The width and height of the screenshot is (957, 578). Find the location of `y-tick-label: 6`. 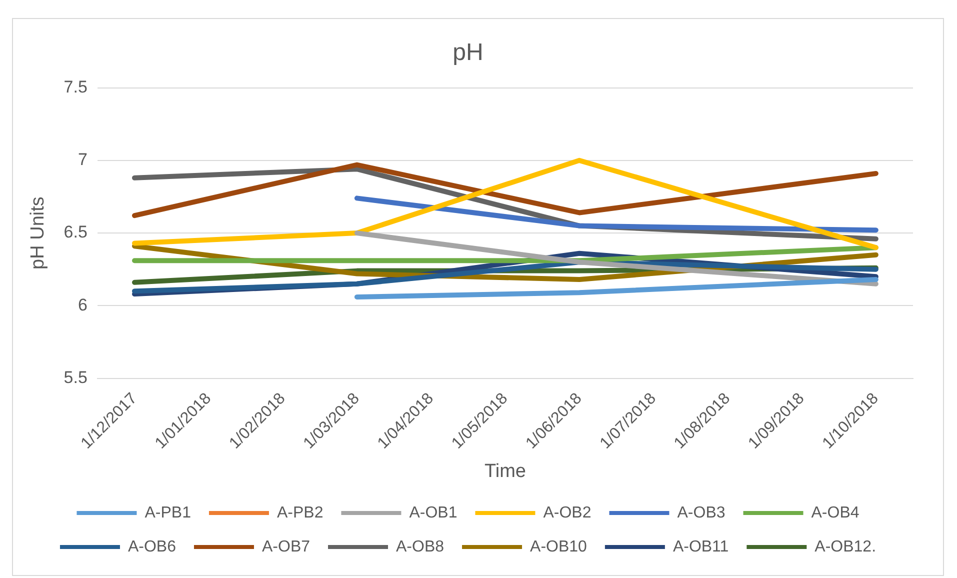

y-tick-label: 6 is located at coordinates (83, 304).